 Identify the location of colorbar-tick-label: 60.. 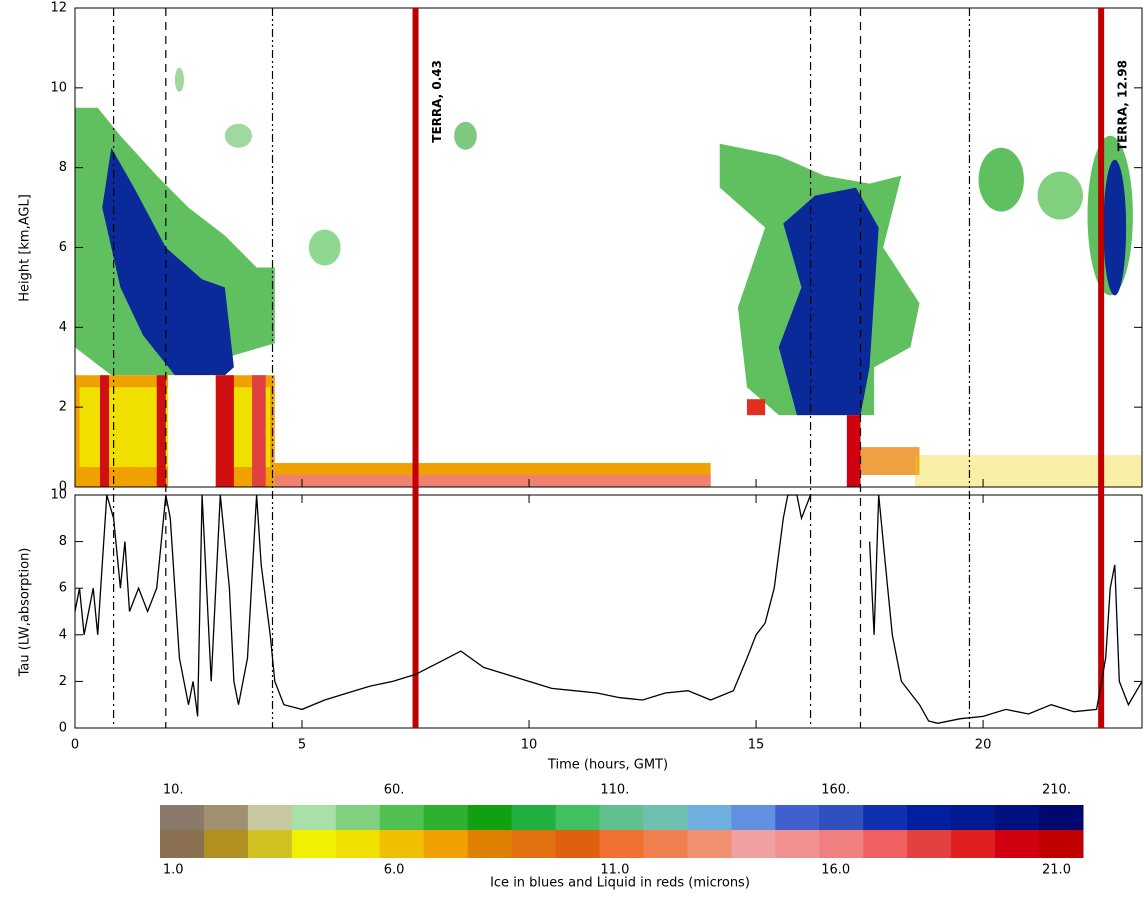
(394, 790).